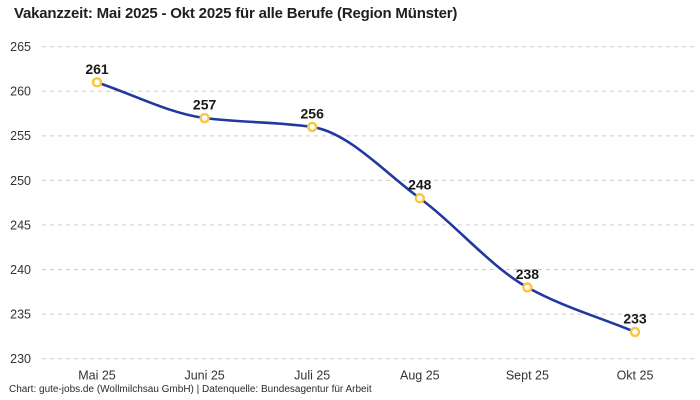  What do you see at coordinates (97, 69) in the screenshot?
I see `data-point-label-mai-25: 261` at bounding box center [97, 69].